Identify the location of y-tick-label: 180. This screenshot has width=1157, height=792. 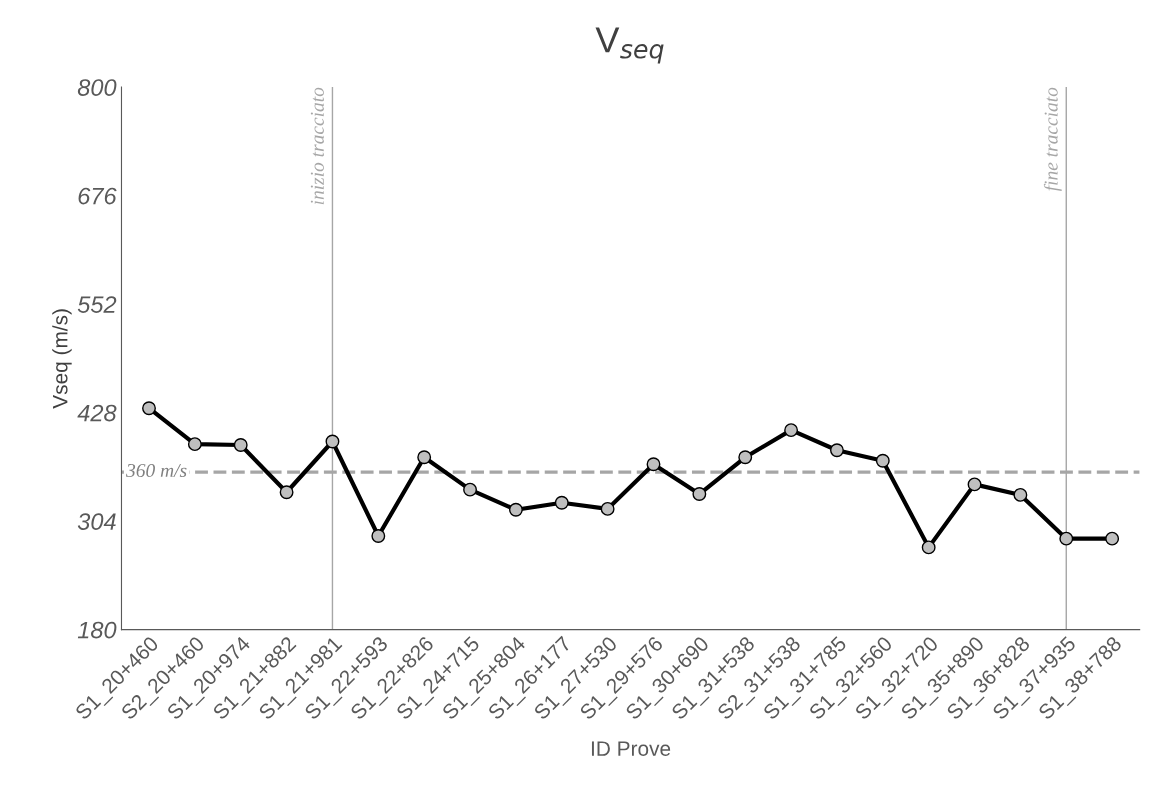
(97, 630).